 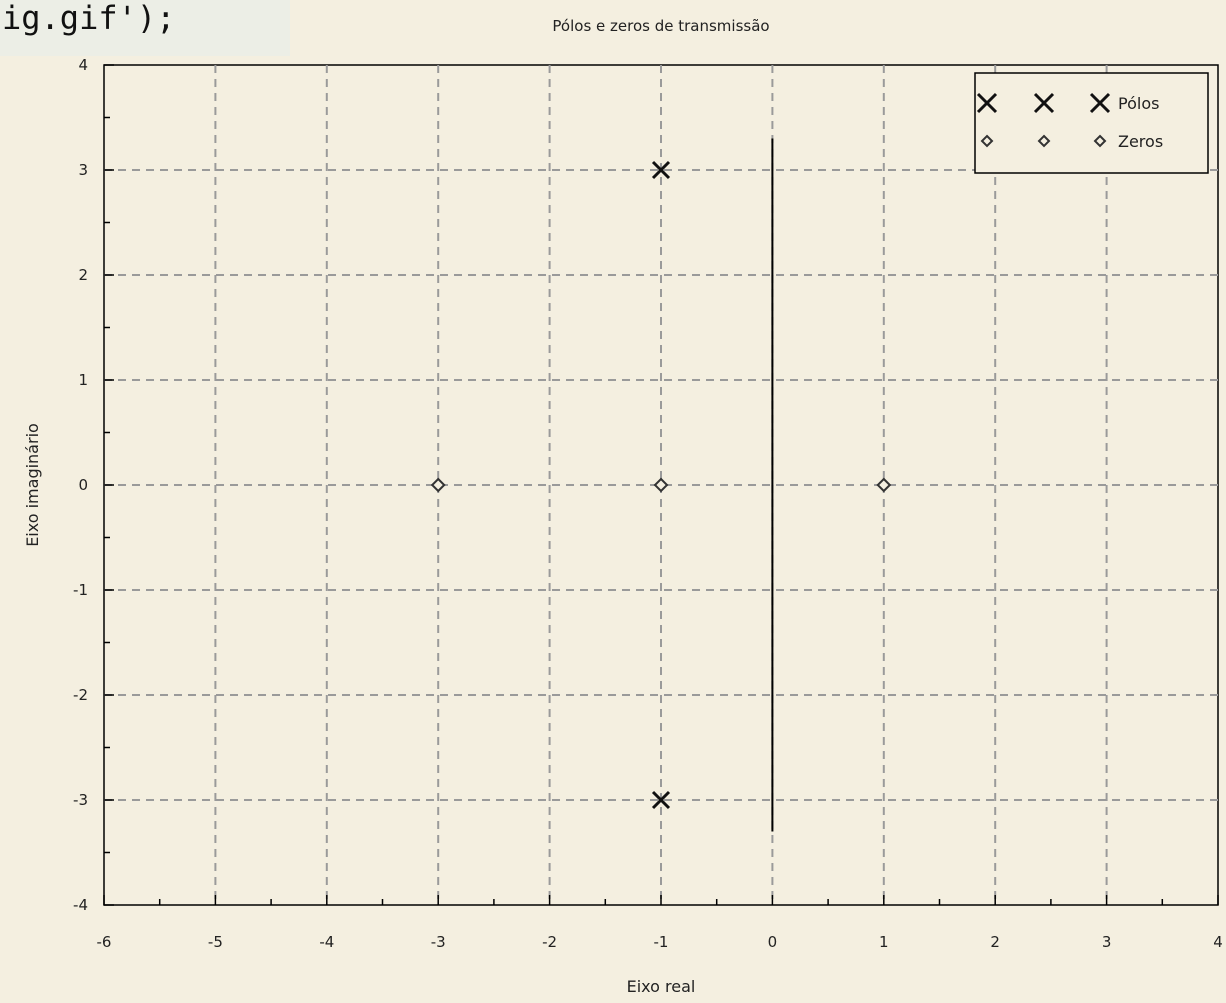 I want to click on x-tick-label: 0, so click(x=773, y=942).